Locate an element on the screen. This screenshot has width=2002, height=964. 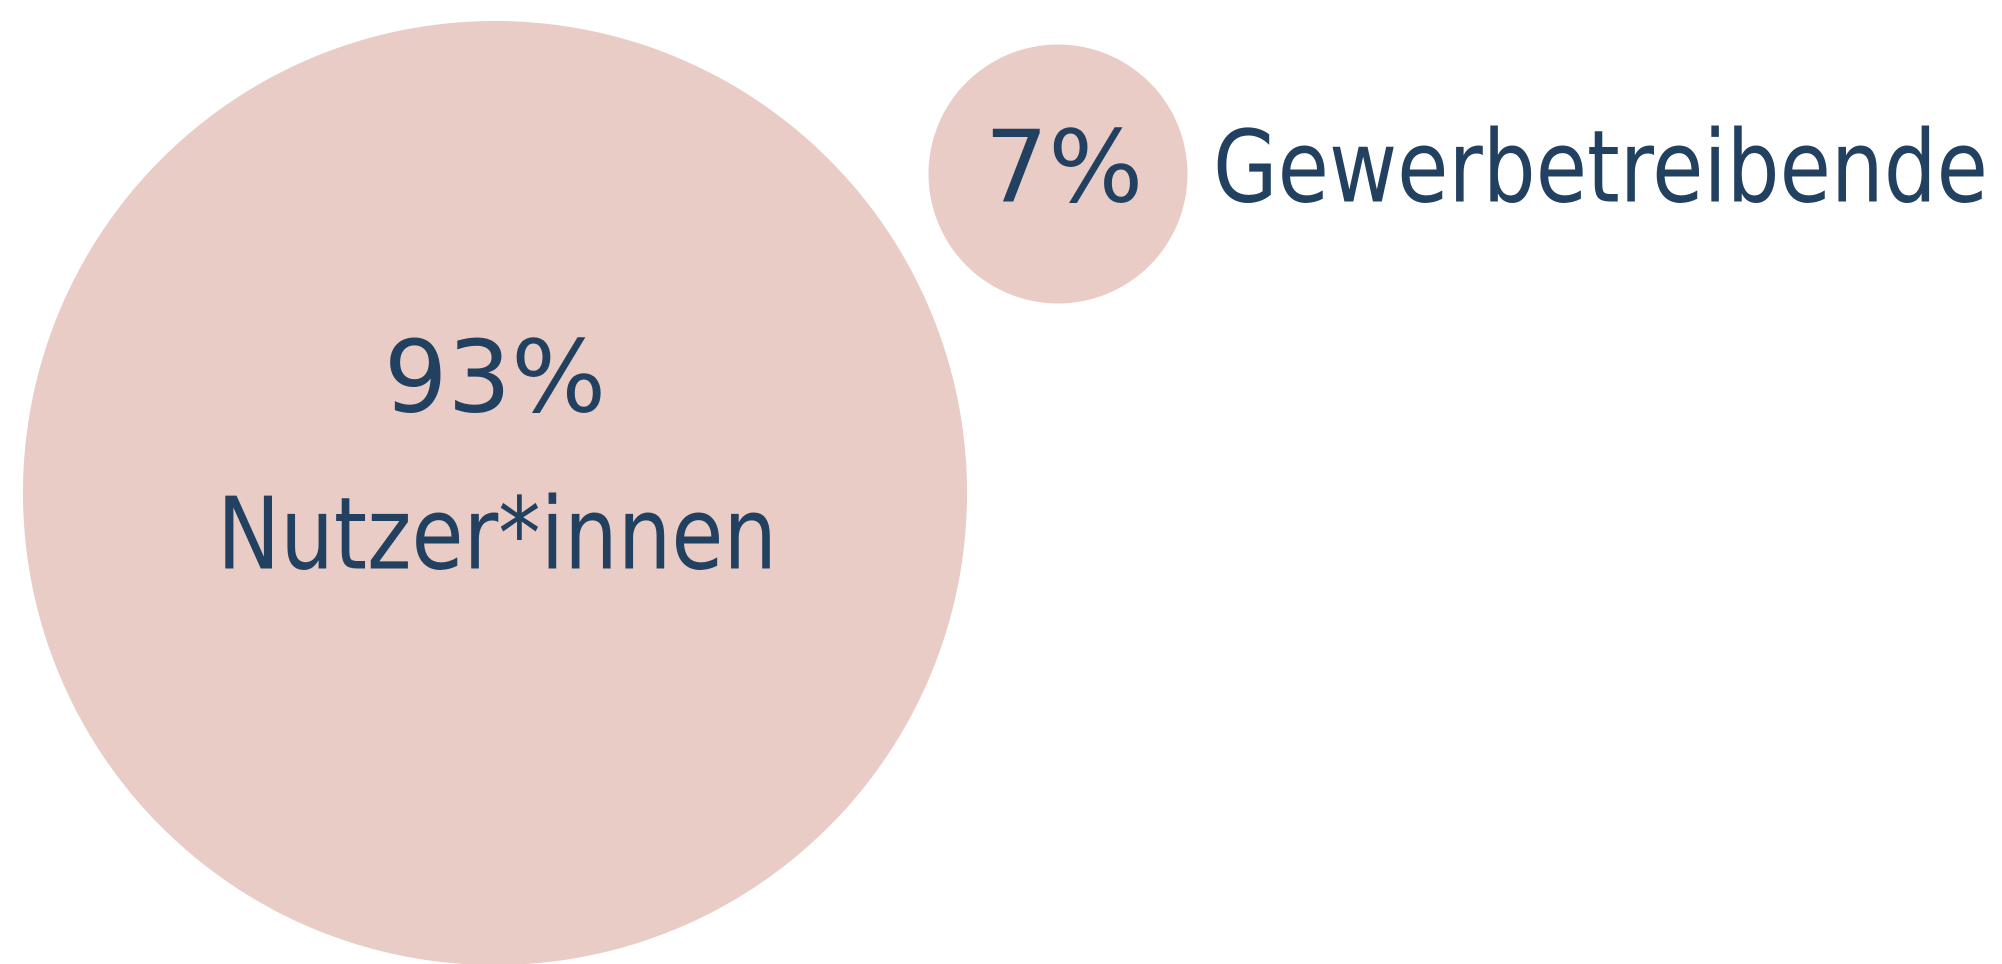
value-label: 93% is located at coordinates (495, 376).